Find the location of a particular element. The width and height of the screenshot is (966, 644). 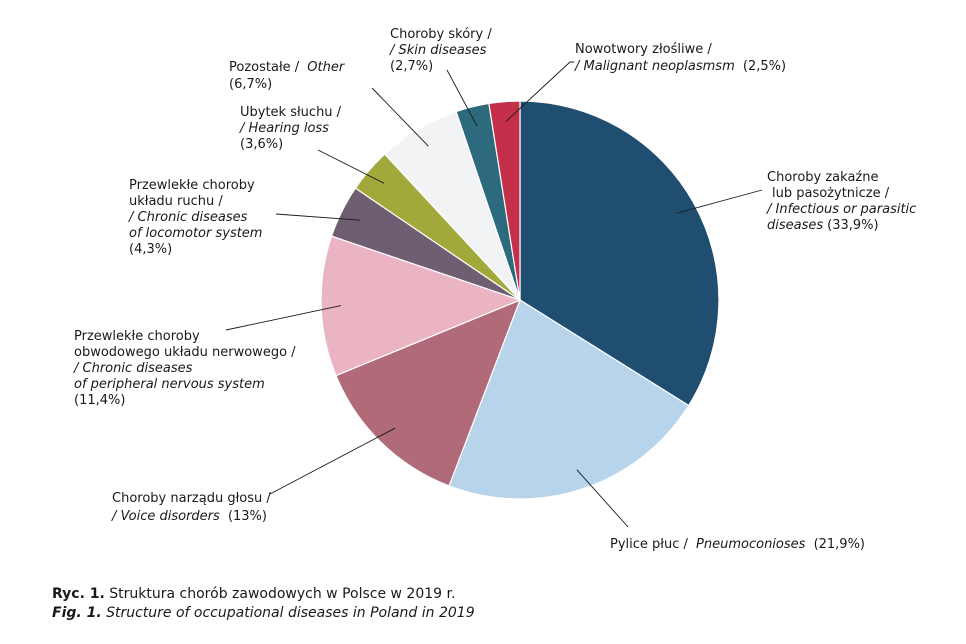

label-skin-en: / Skin diseases is located at coordinates (438, 50).